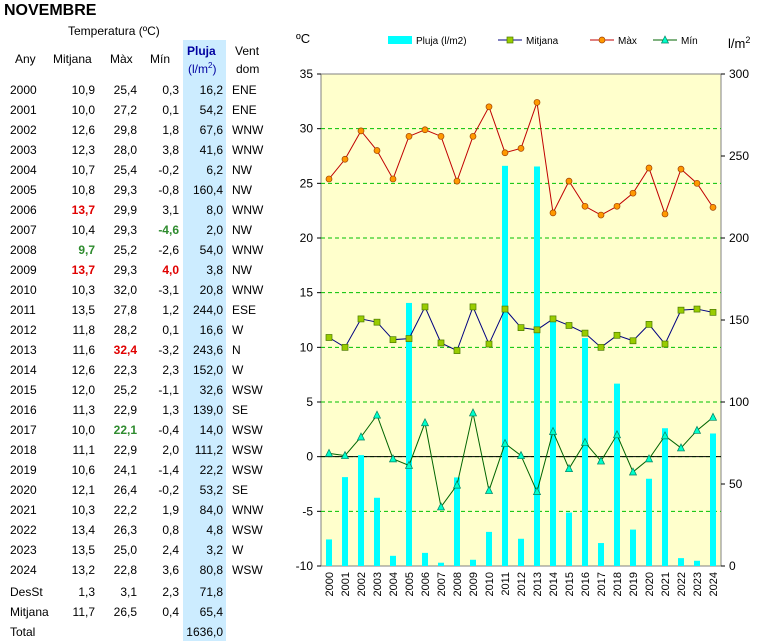 Image resolution: width=758 pixels, height=642 pixels. What do you see at coordinates (207, 310) in the screenshot?
I see `cell-pluja: 244,0` at bounding box center [207, 310].